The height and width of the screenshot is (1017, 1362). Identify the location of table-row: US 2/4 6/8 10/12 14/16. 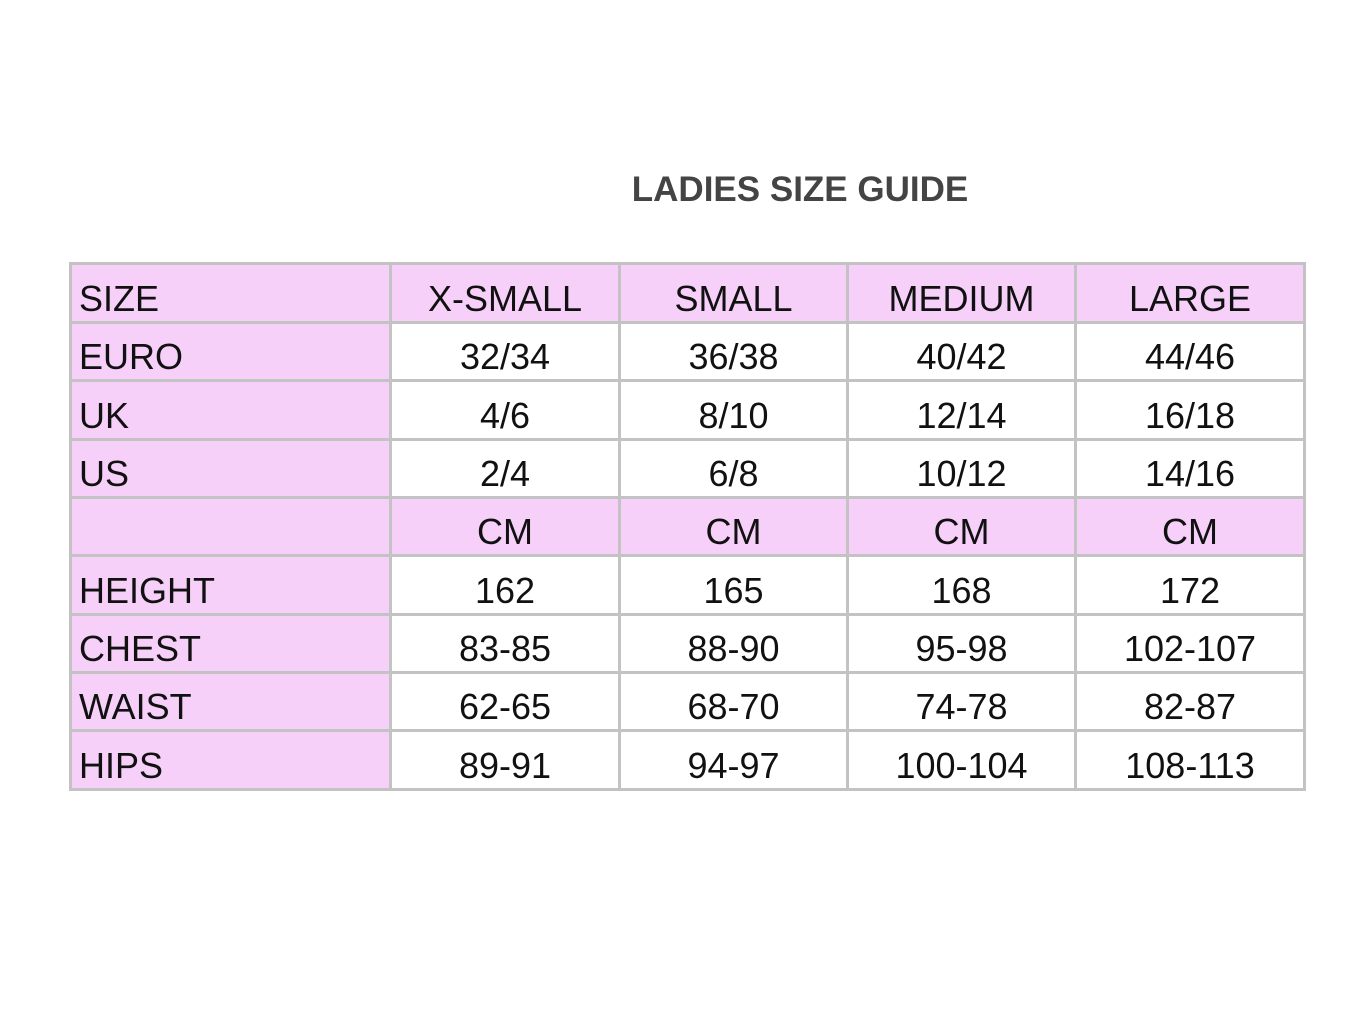
(687, 468).